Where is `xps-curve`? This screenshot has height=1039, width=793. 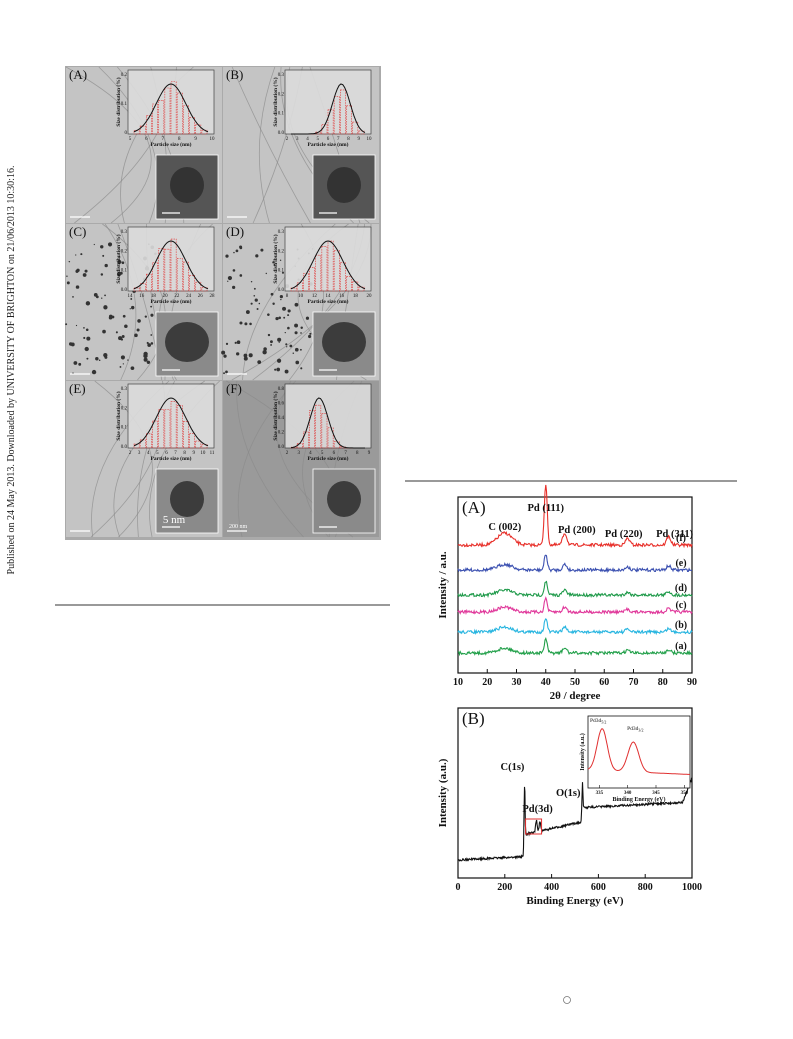 xps-curve is located at coordinates (575, 819).